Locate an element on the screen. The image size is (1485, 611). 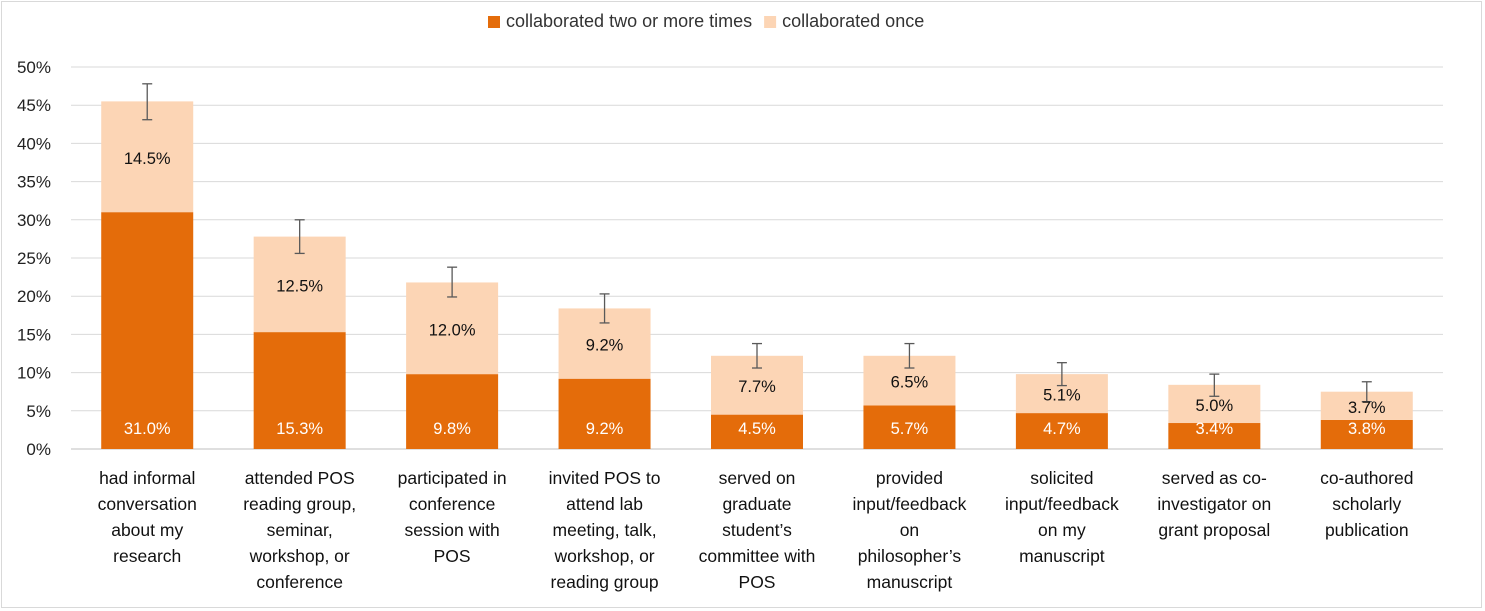
legend-entry: collaborated two or more times is located at coordinates (629, 21).